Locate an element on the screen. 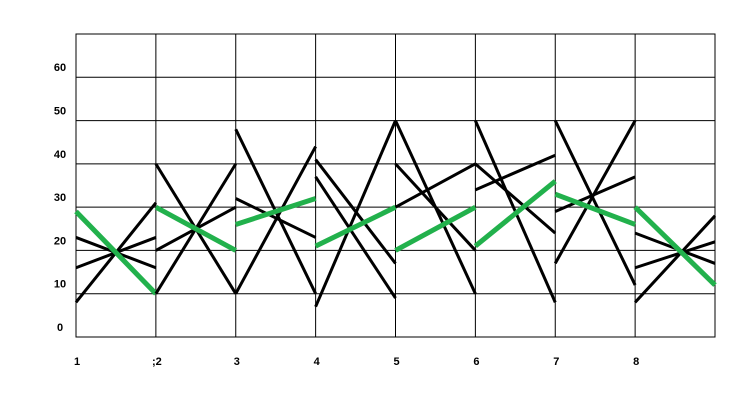 The image size is (736, 403). y-tick-label: 20 is located at coordinates (60, 241).